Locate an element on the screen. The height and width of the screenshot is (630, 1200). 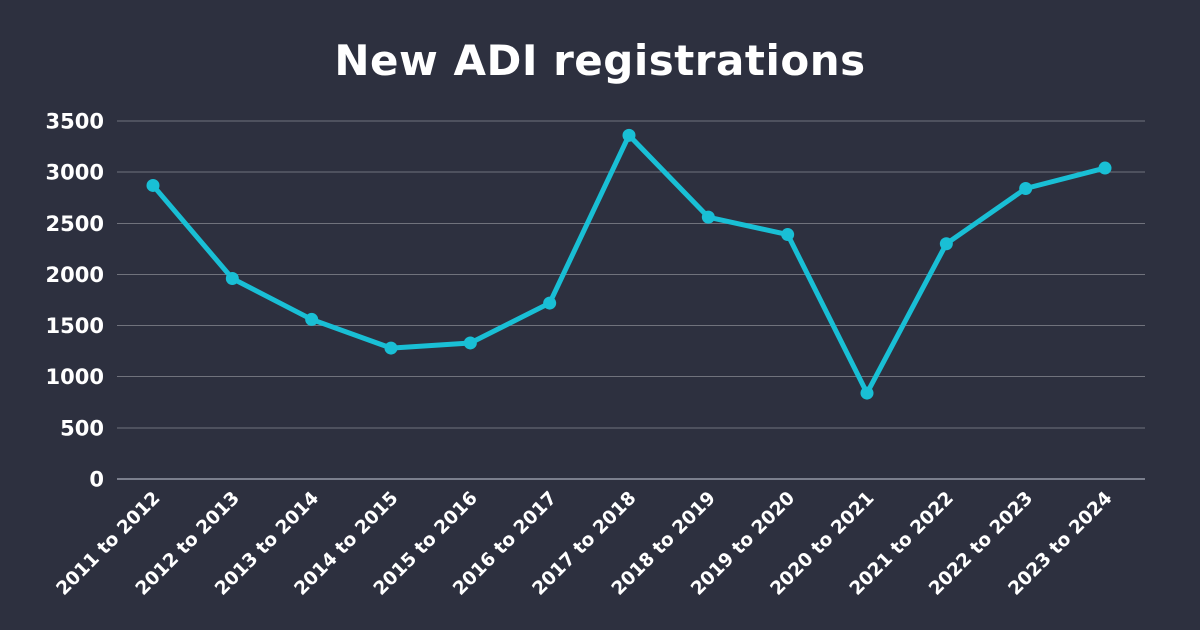
y-axis-tick-label: 3000 is located at coordinates (75, 173).